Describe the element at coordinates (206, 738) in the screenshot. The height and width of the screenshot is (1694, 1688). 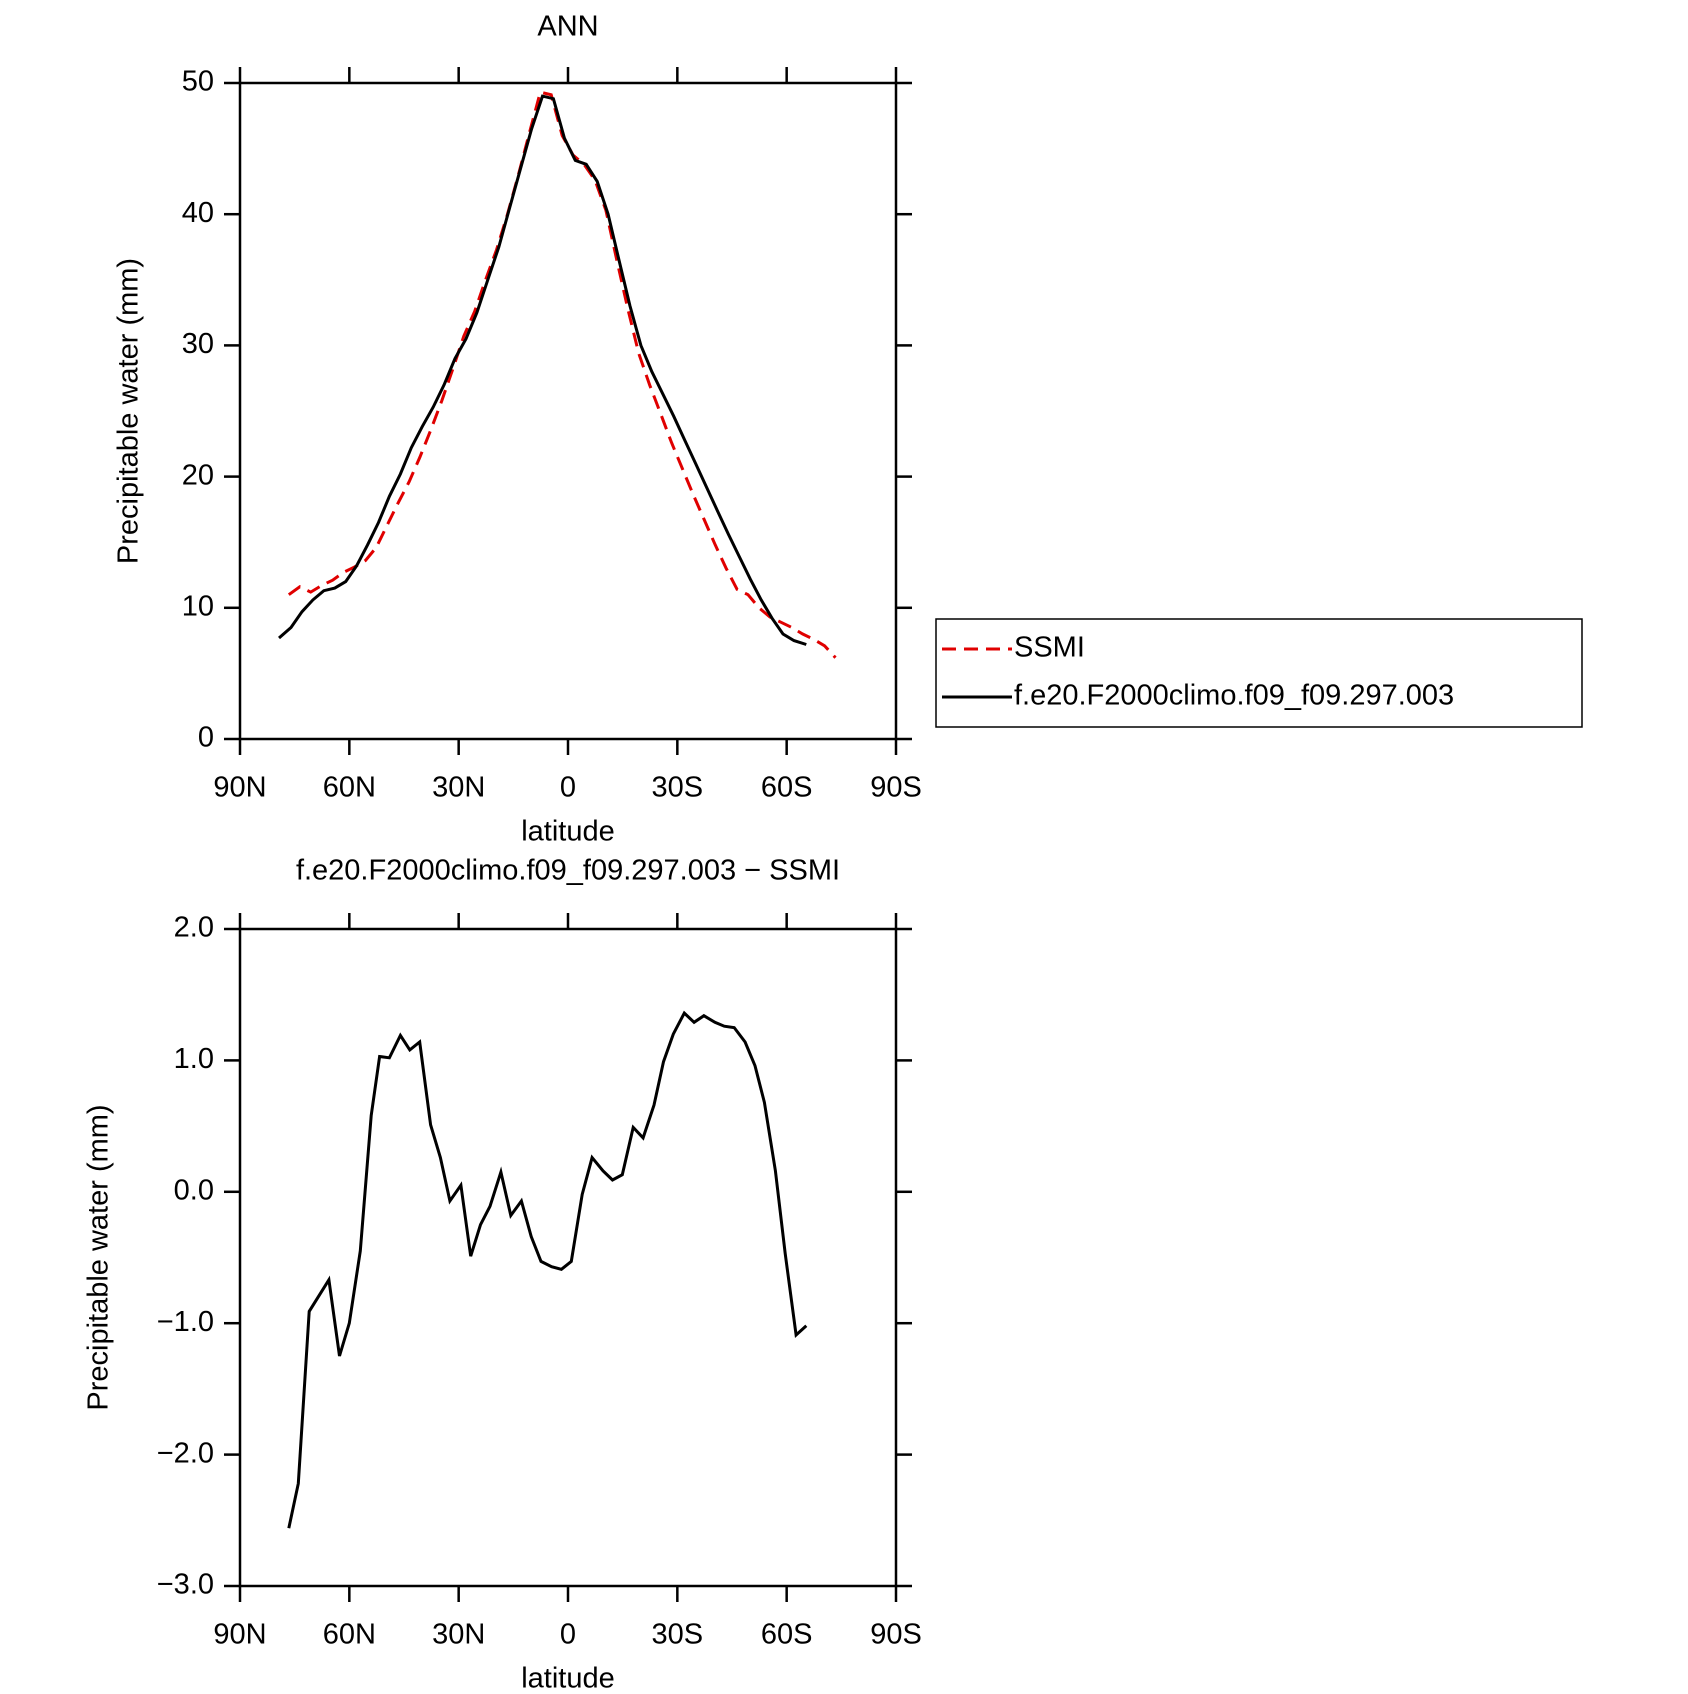
I see `y-tick-label: 0` at that location.